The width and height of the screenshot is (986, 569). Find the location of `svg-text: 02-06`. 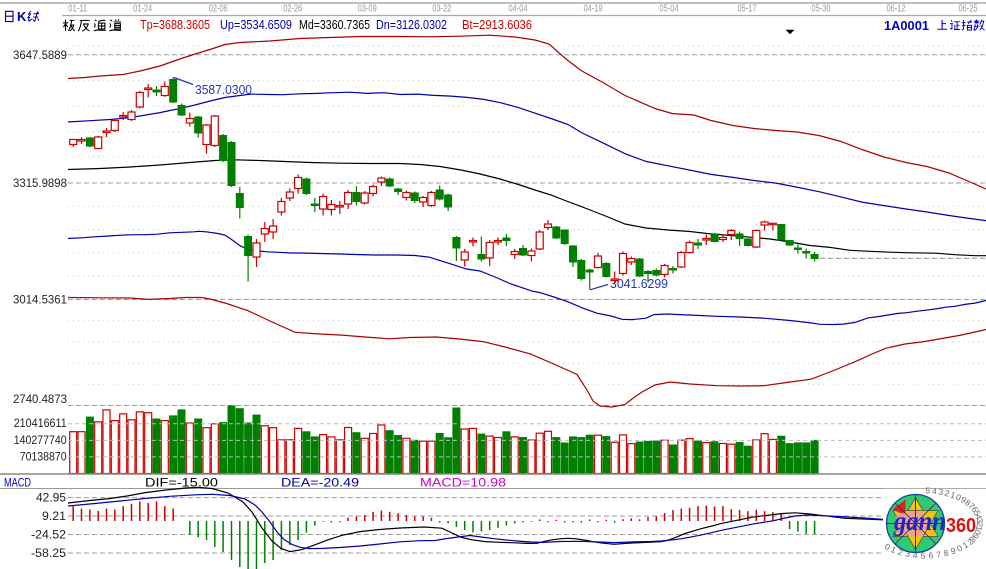

svg-text: 02-06 is located at coordinates (218, 9).